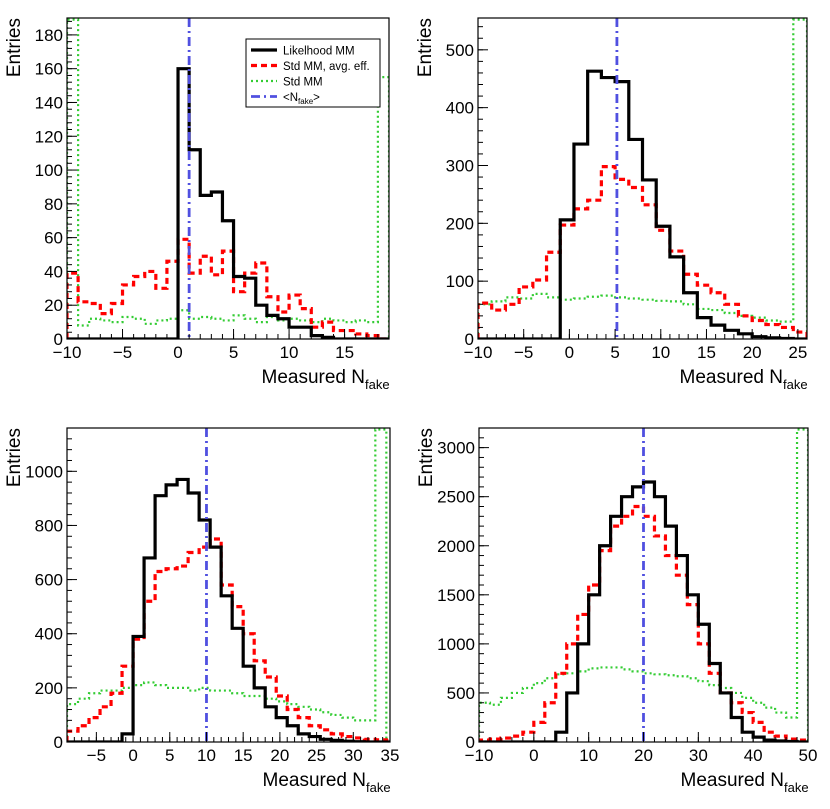 The image size is (830, 809). Describe the element at coordinates (49, 35) in the screenshot. I see `y-tick-label: 180` at that location.